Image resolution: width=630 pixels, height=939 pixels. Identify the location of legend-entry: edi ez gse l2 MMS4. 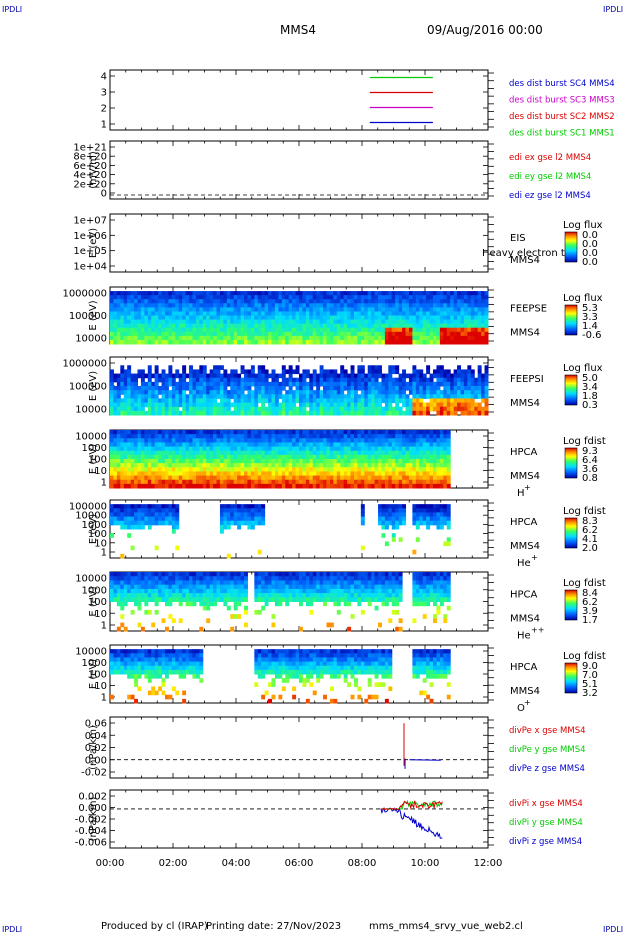
(550, 196).